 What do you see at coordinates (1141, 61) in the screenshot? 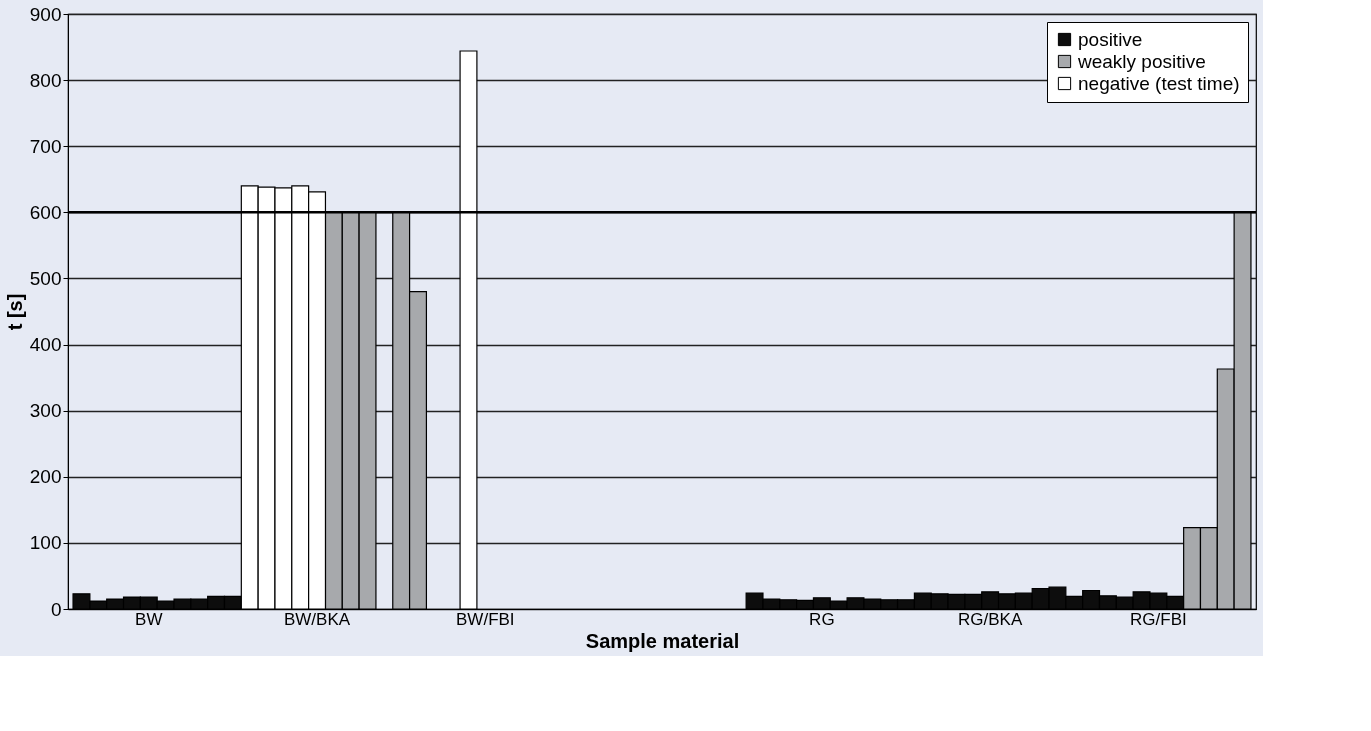
I see `legend-label: weakly positive` at bounding box center [1141, 61].